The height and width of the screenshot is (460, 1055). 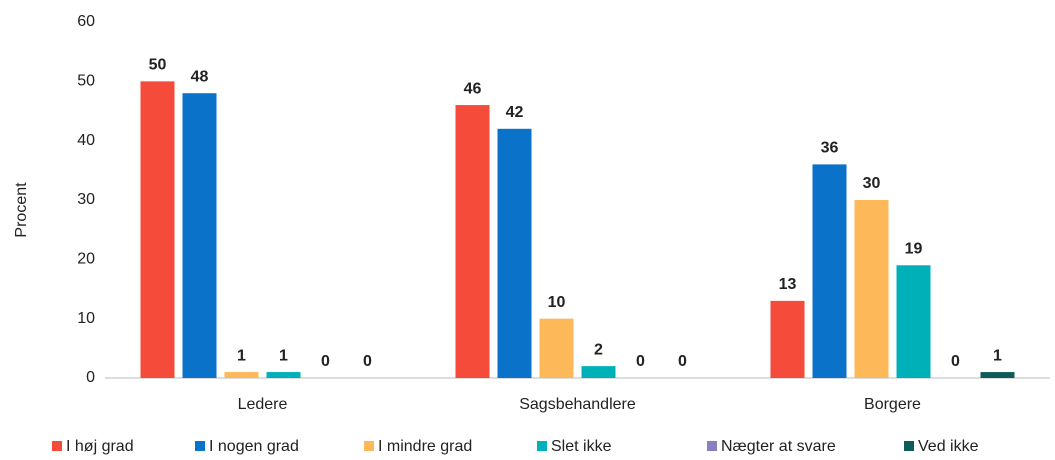 I want to click on value-label: 19, so click(x=914, y=248).